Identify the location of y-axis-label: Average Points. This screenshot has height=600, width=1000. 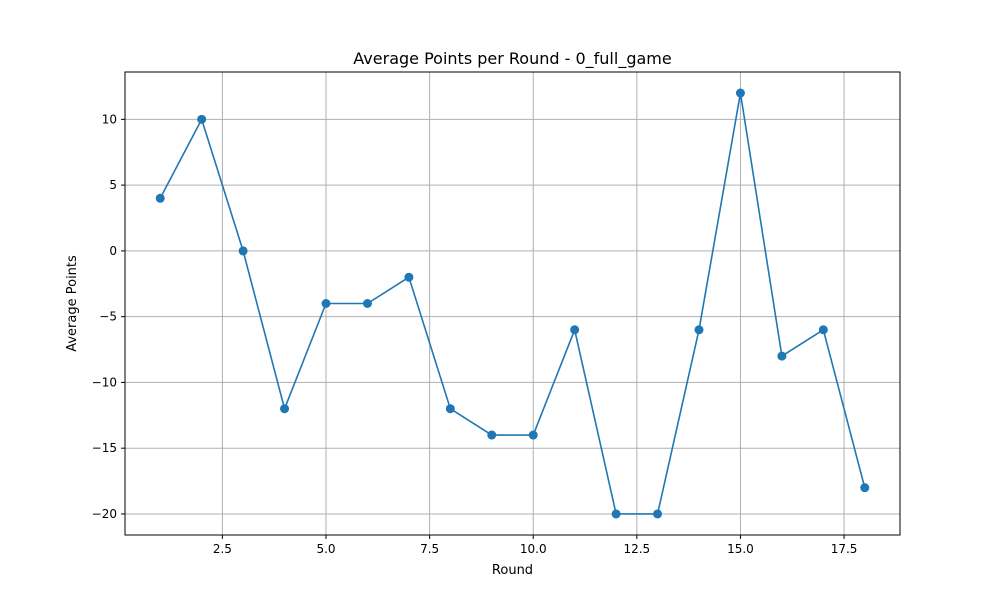
(72, 303).